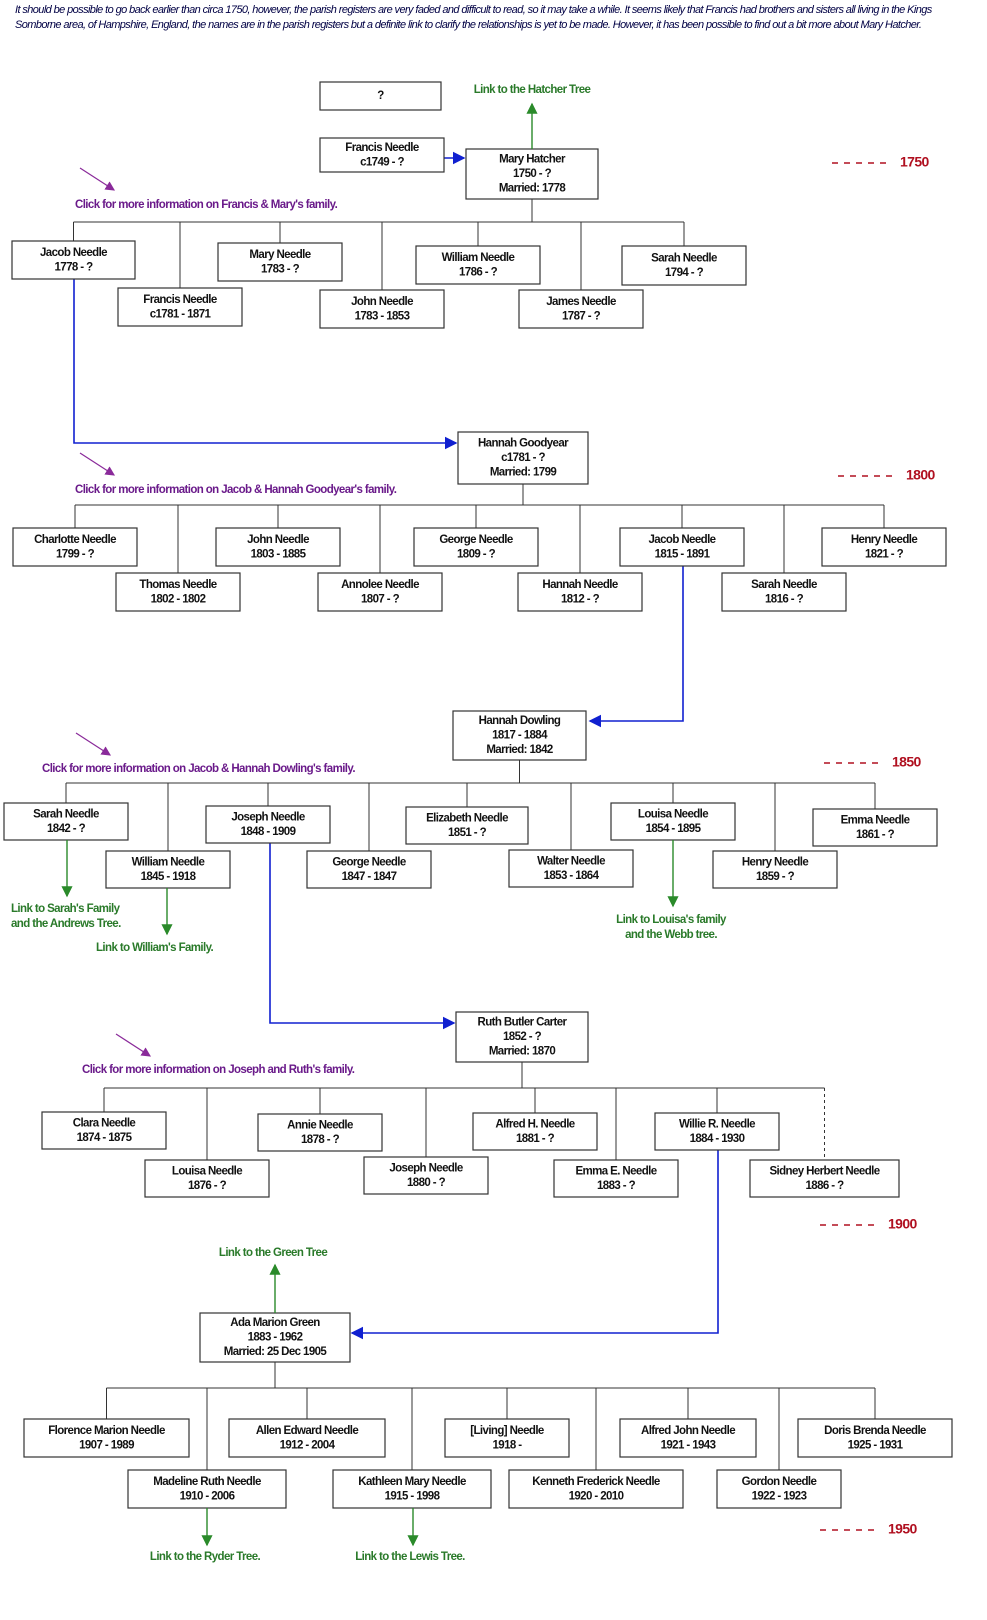  Describe the element at coordinates (688, 1431) in the screenshot. I see `person-name: Alfred John Needle` at that location.